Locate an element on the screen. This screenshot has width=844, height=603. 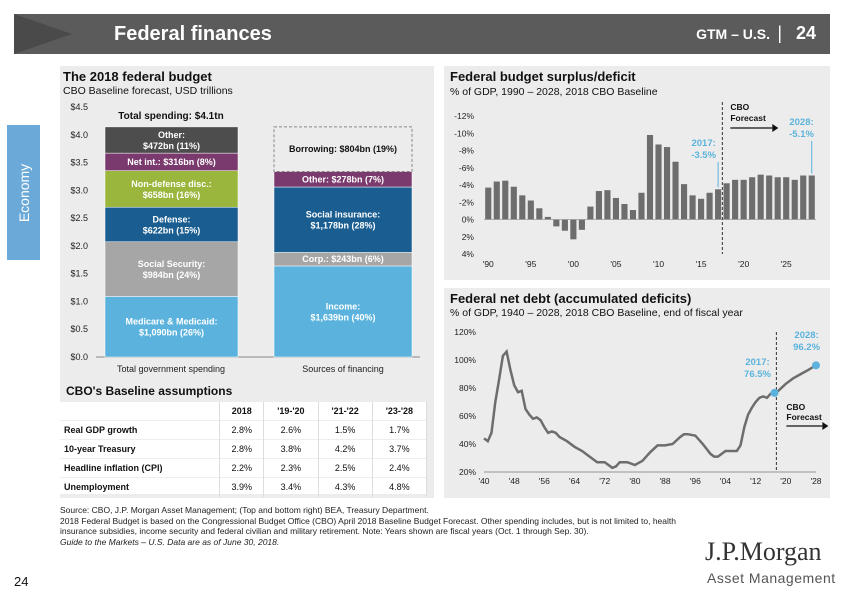
assumptions-title: CBO's Baseline assumptions is located at coordinates (149, 391).